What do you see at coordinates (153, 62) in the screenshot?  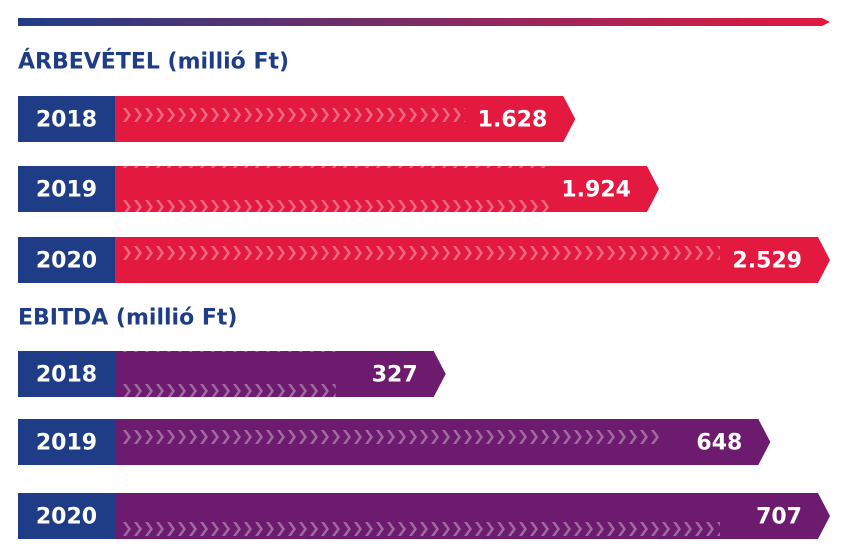 I see `chart-title: ÁRBEVÉTEL (millió Ft)` at bounding box center [153, 62].